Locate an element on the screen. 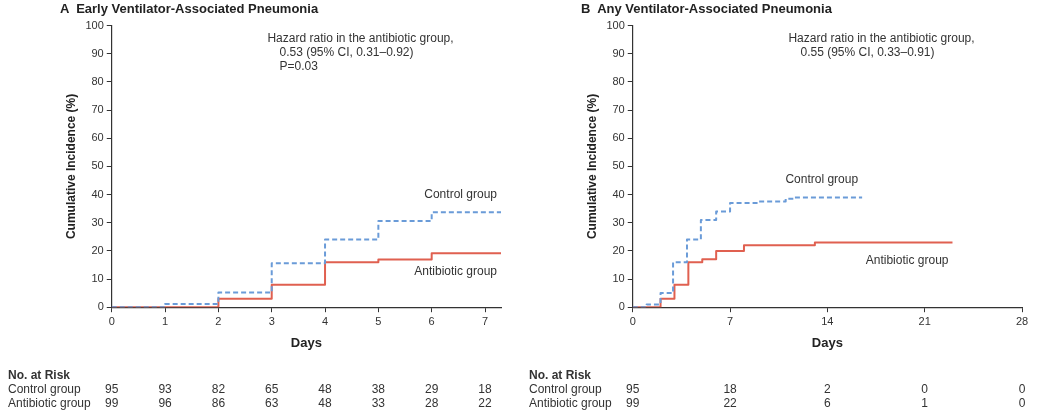 The image size is (1039, 419). x-tick-label: 6 is located at coordinates (431, 320).